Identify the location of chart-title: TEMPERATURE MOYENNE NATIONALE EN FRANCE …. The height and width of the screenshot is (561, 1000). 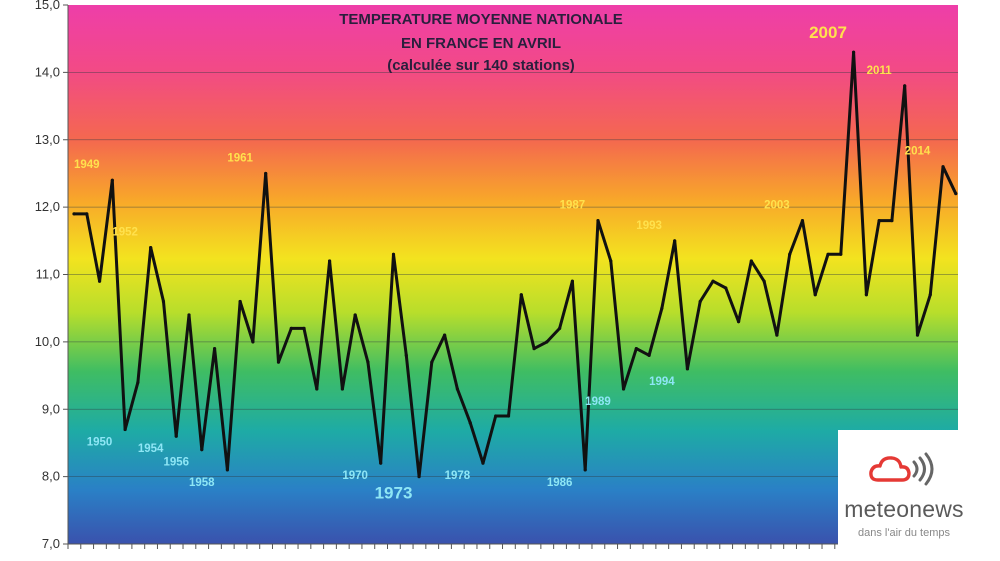
(481, 42).